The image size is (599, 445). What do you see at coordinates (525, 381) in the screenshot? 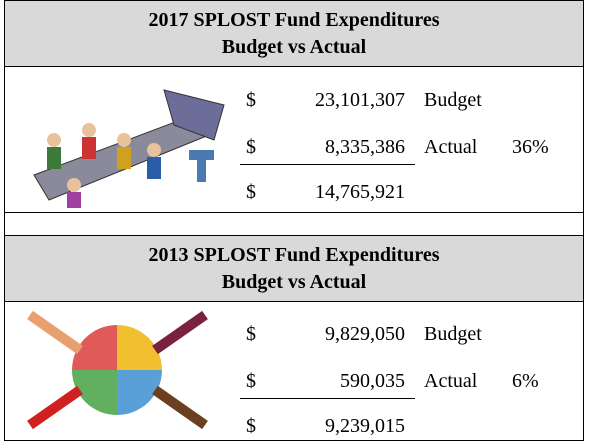
I see `percent: 6%` at bounding box center [525, 381].